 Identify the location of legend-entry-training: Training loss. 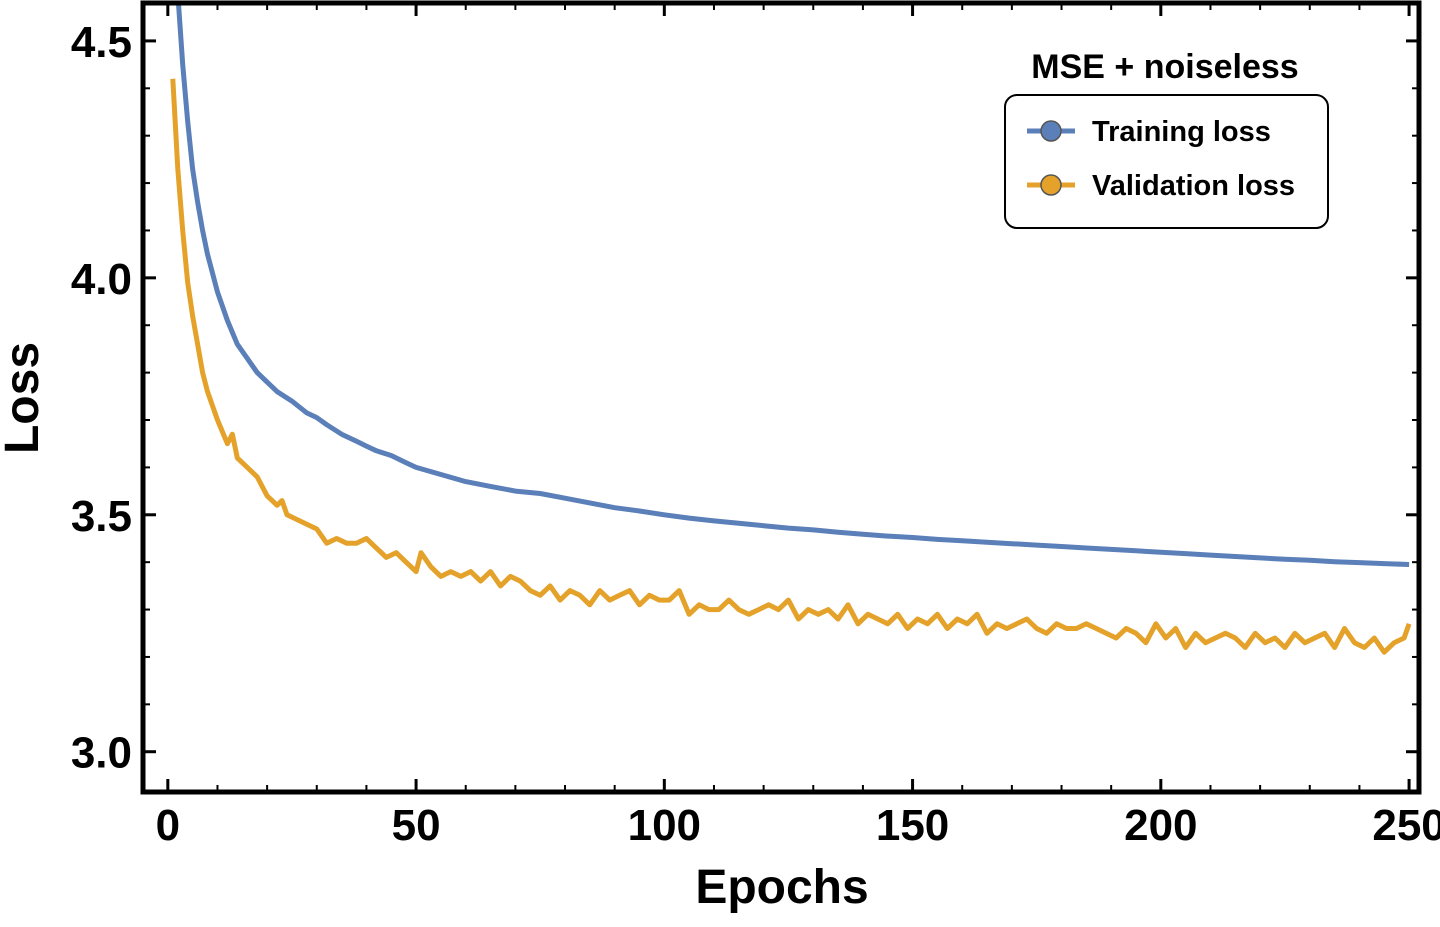
(1149, 132).